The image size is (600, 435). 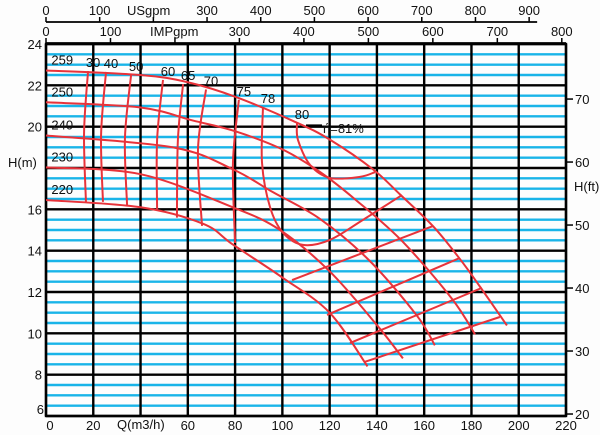 What do you see at coordinates (168, 71) in the screenshot?
I see `efficiency-label: 60` at bounding box center [168, 71].